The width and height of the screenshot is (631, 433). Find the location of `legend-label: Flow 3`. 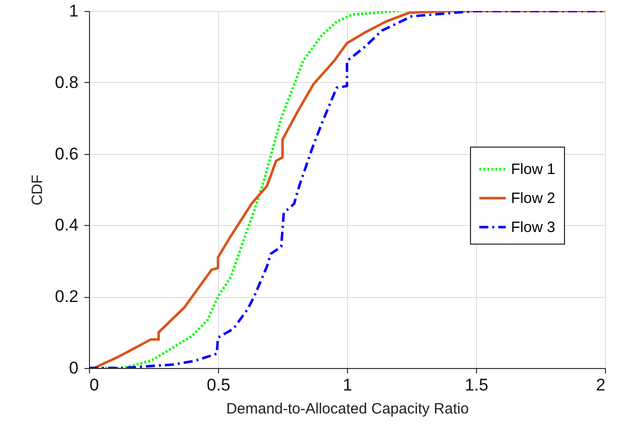

legend-label: Flow 3 is located at coordinates (533, 227).